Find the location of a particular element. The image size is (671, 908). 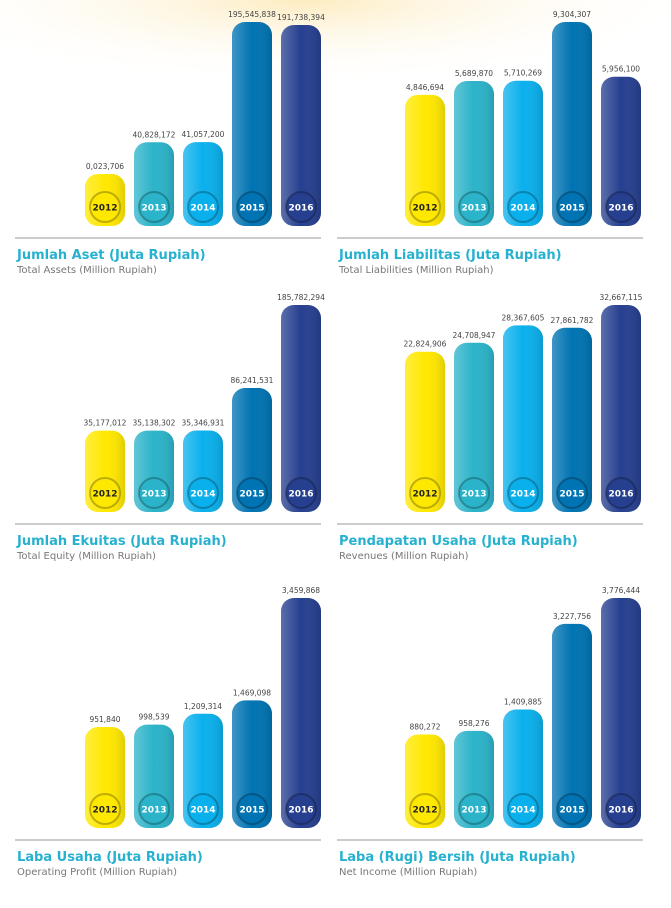

value-label: 5,689,870 is located at coordinates (474, 73).